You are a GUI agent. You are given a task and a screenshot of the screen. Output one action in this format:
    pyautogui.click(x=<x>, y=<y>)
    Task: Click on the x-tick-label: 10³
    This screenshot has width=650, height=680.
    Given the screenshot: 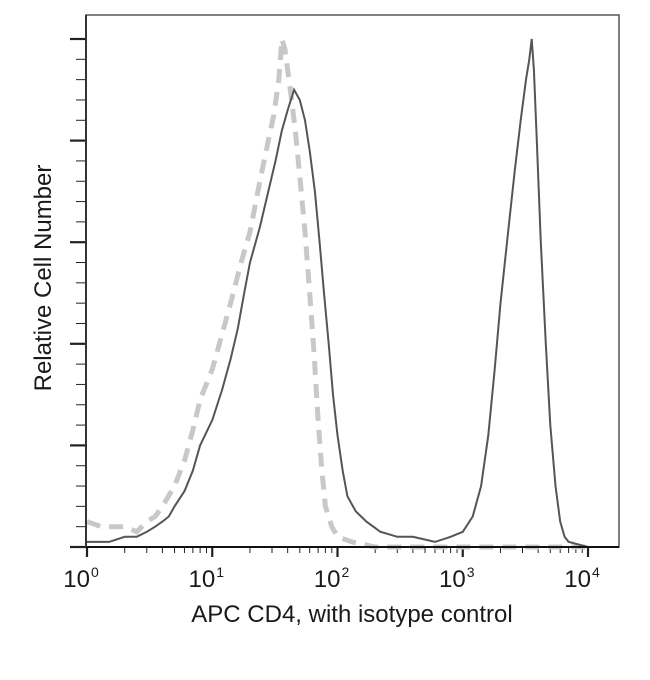 What is the action you would take?
    pyautogui.click(x=457, y=578)
    